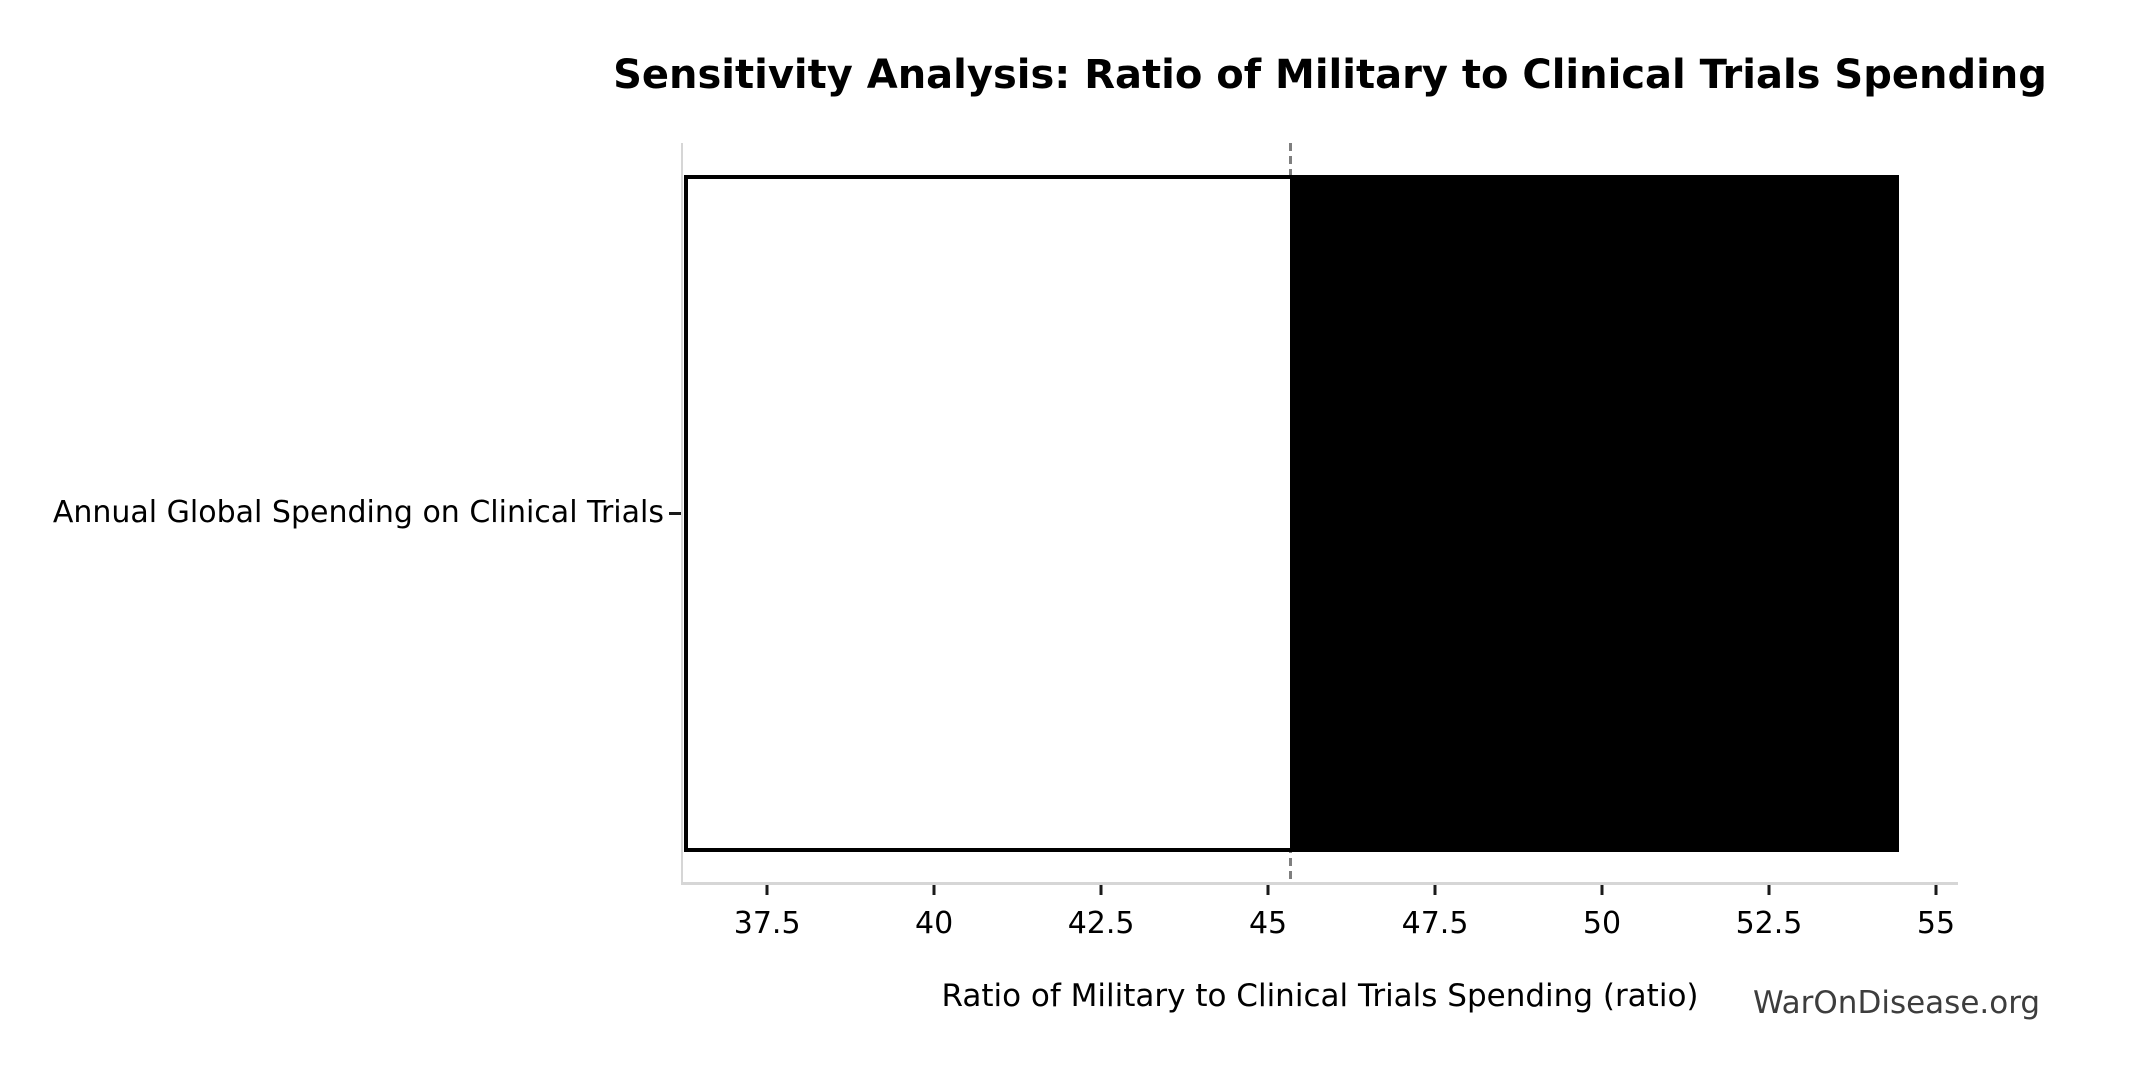 The image size is (2144, 1075). I want to click on x-axis-spine, so click(1319, 883).